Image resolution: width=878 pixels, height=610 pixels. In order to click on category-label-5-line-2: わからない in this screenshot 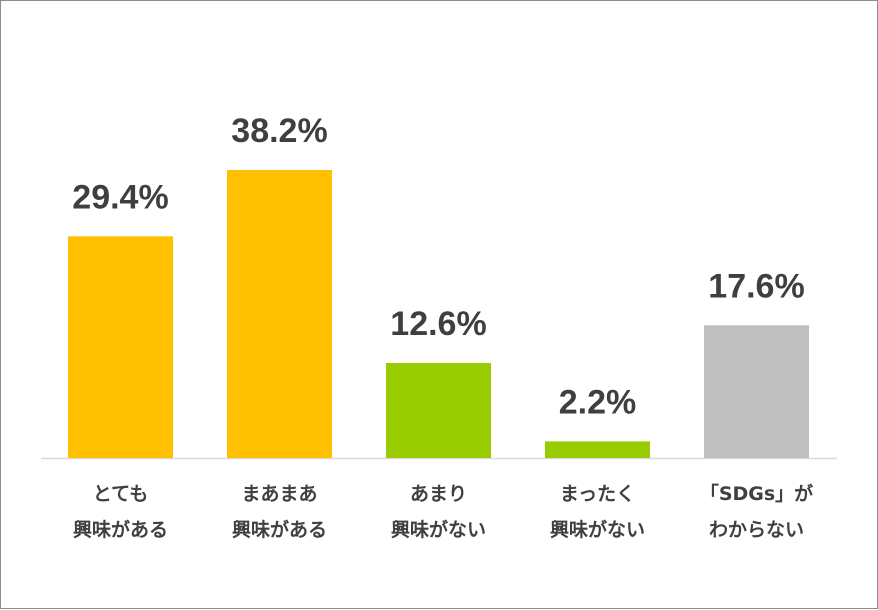, I will do `click(756, 530)`.